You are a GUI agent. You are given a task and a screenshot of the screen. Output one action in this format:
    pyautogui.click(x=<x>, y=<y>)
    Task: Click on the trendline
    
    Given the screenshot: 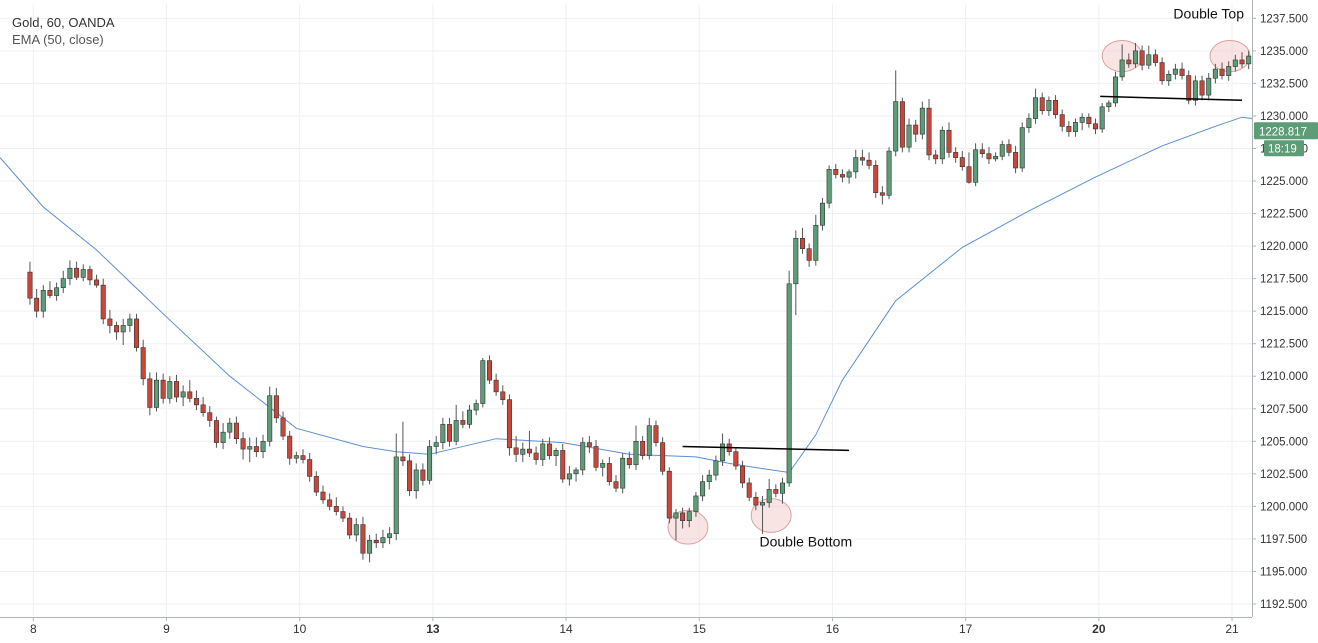 What is the action you would take?
    pyautogui.click(x=766, y=448)
    